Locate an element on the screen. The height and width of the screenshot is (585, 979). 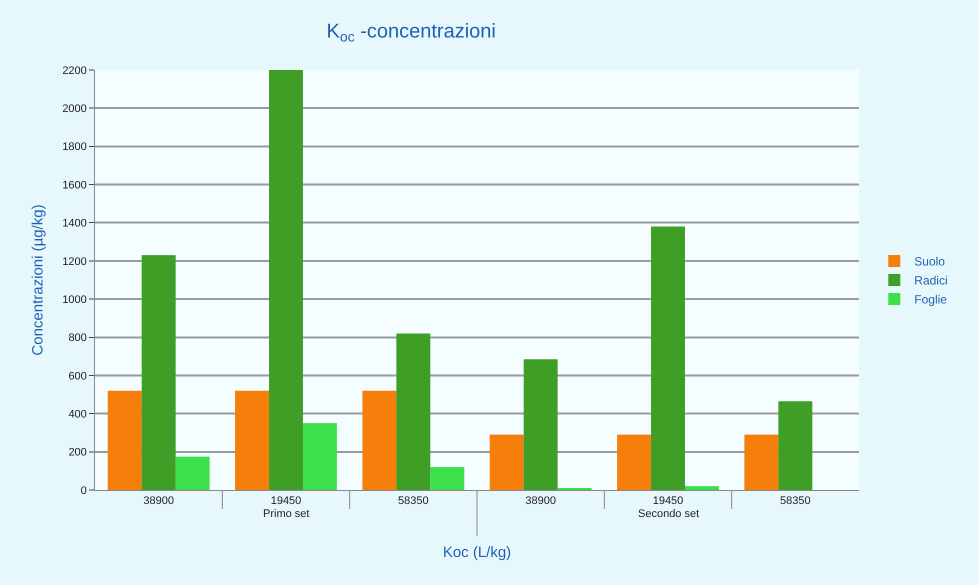
x-axis-title: Koc (L/kg) is located at coordinates (477, 553).